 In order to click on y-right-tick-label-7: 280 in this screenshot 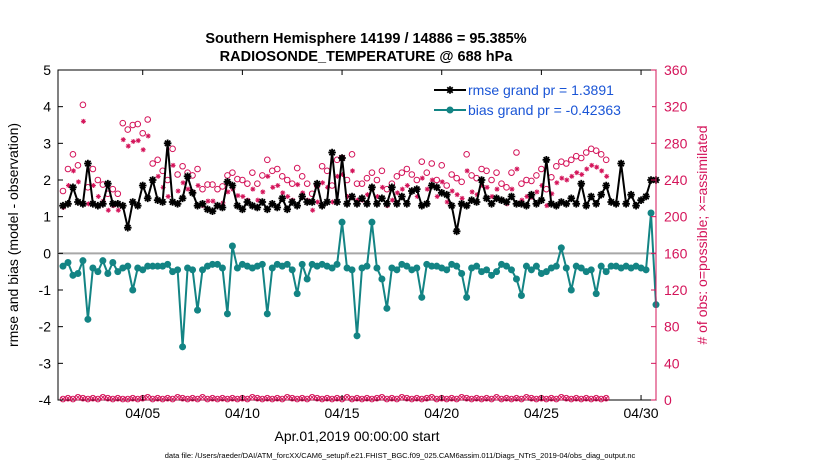, I will do `click(676, 143)`.